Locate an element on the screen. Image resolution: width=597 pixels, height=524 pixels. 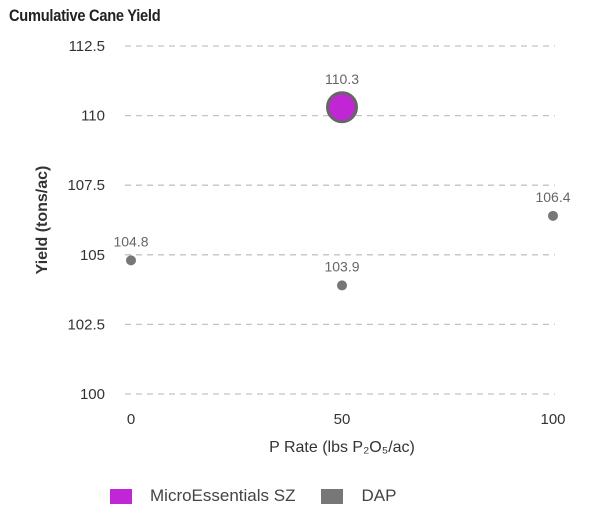
y-tick-label: 100 is located at coordinates (92, 394).